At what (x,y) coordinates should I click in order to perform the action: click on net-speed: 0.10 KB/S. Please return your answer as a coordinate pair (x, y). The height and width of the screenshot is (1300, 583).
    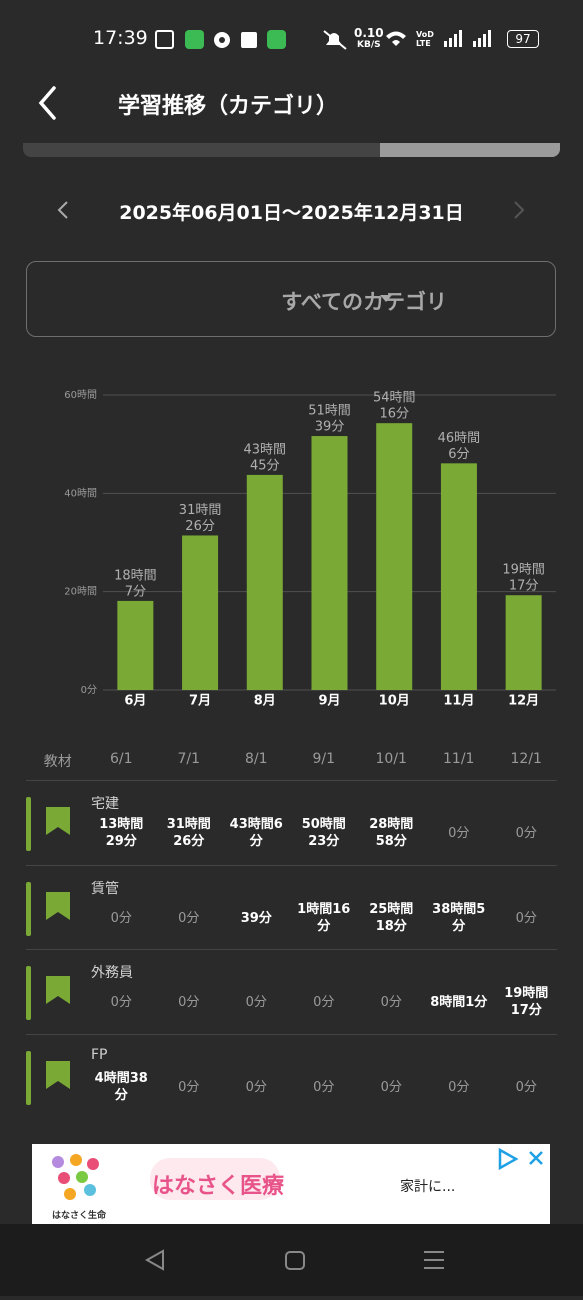
    Looking at the image, I should click on (369, 39).